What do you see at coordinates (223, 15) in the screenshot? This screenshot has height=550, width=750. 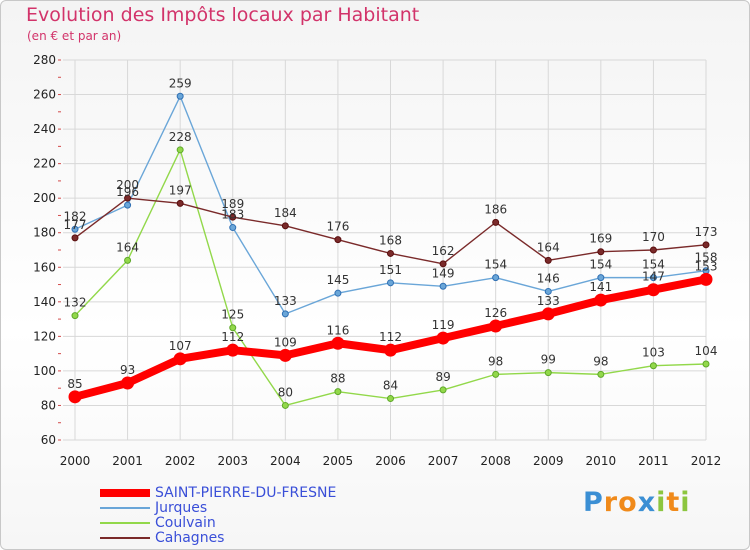 I see `chart-title: Evolution des Impôts locaux par Habitant` at bounding box center [223, 15].